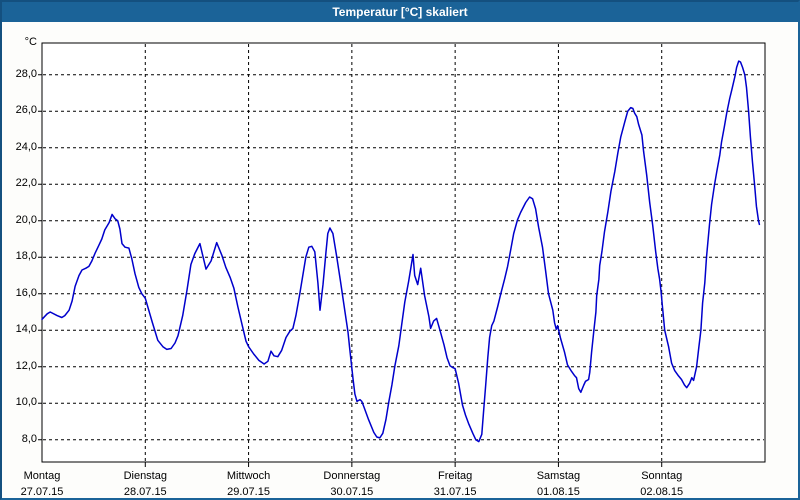 The width and height of the screenshot is (800, 500). What do you see at coordinates (26, 146) in the screenshot?
I see `y-tick-label: 24,0` at bounding box center [26, 146].